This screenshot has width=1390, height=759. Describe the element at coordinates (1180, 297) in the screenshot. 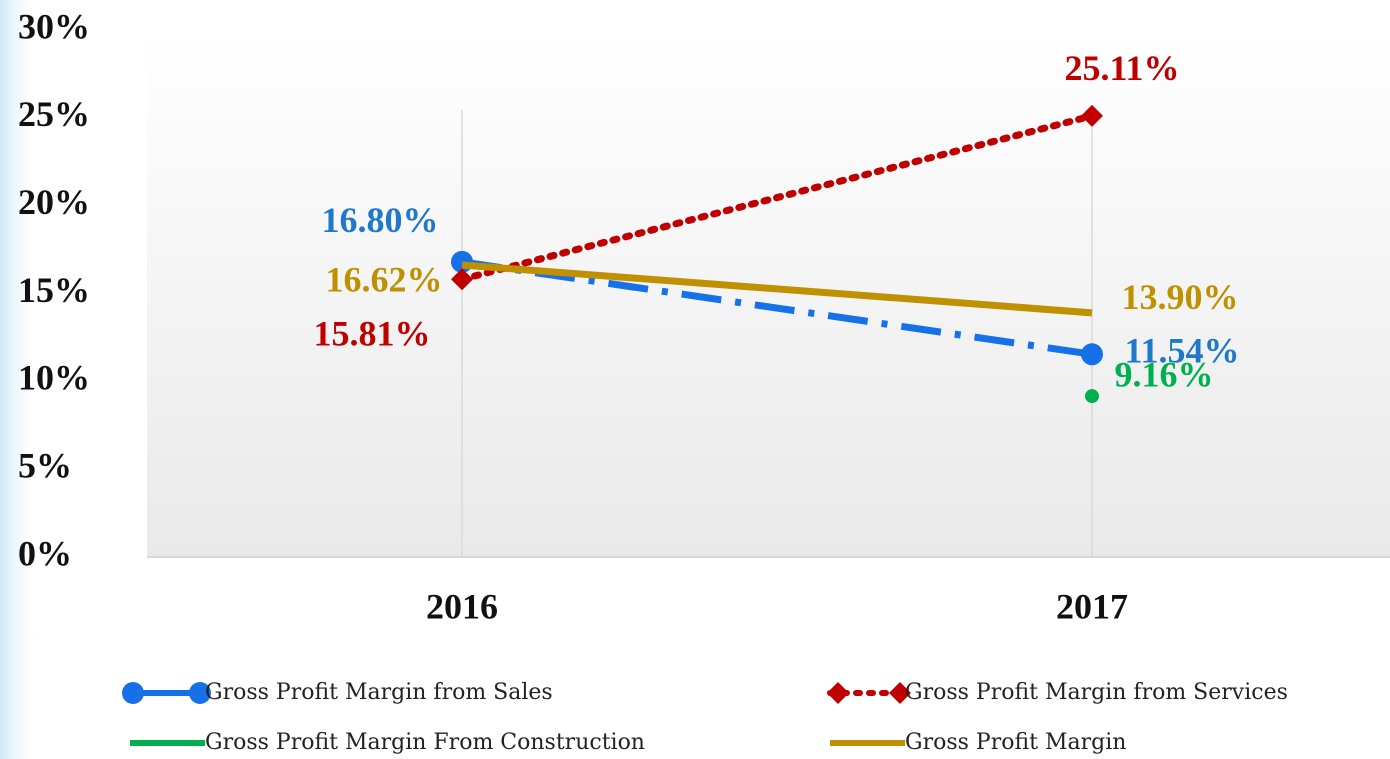

I see `data-label: 13.90%` at that location.